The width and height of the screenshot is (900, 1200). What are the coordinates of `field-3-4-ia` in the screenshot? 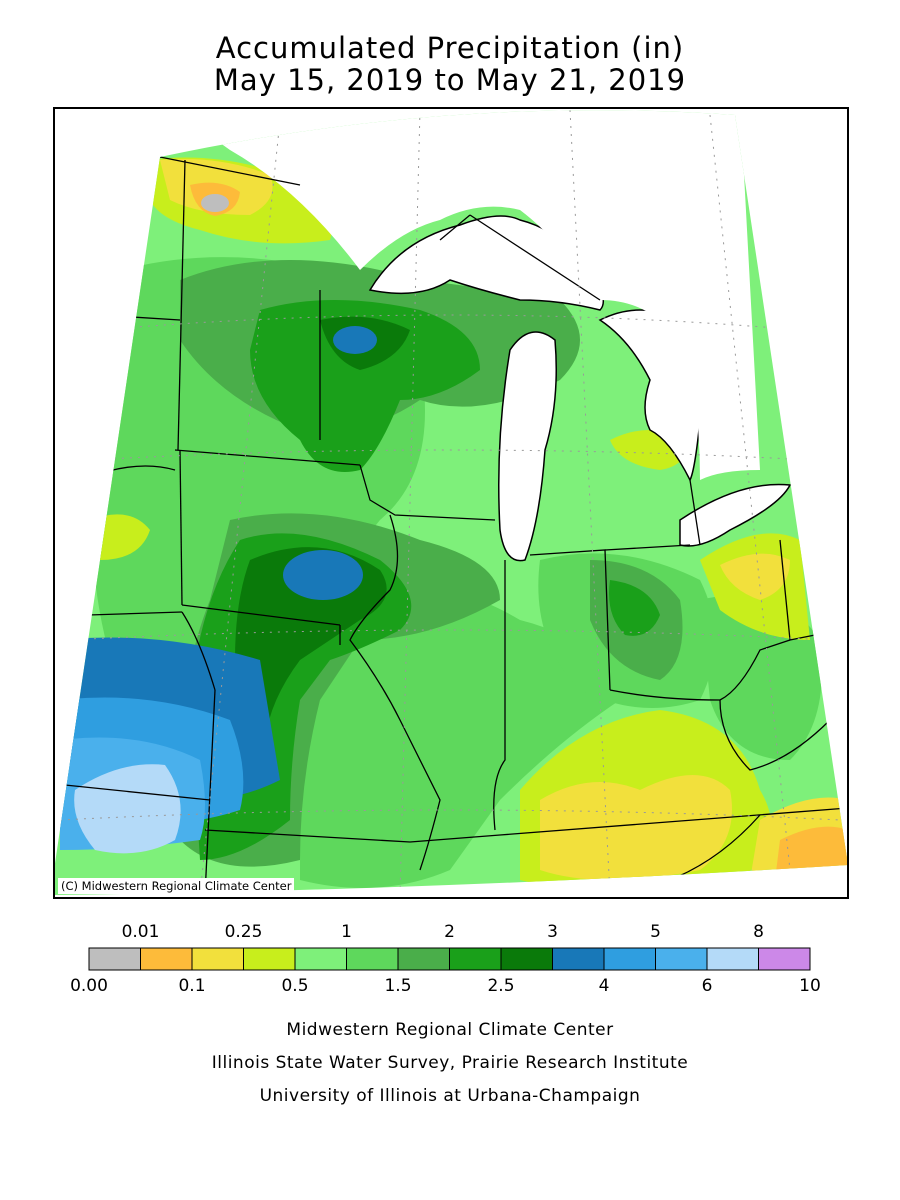 It's located at (323, 575).